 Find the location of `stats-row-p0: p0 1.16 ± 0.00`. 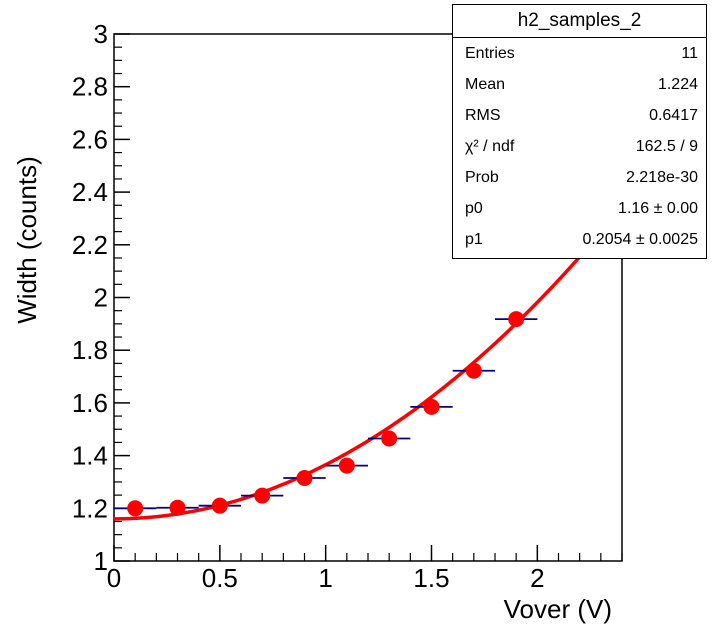

stats-row-p0: p0 1.16 ± 0.00 is located at coordinates (579, 208).